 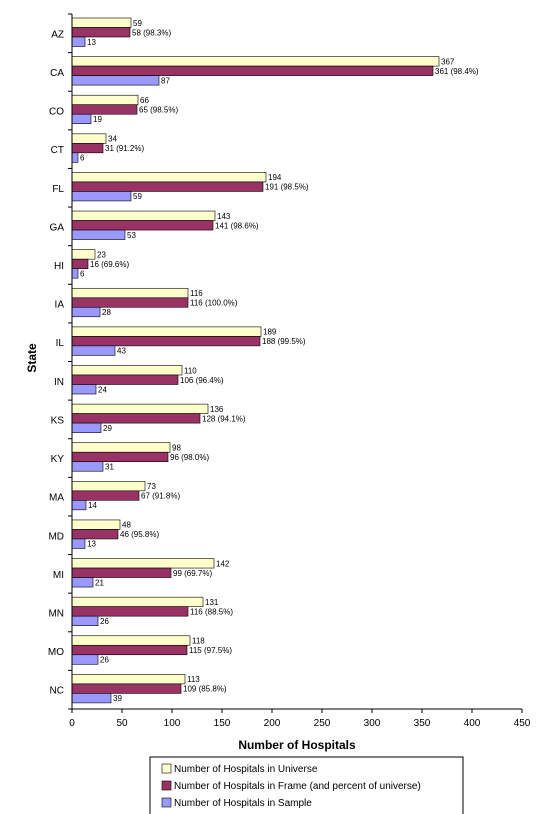 I want to click on x-tick-label-300: 300, so click(x=372, y=723).